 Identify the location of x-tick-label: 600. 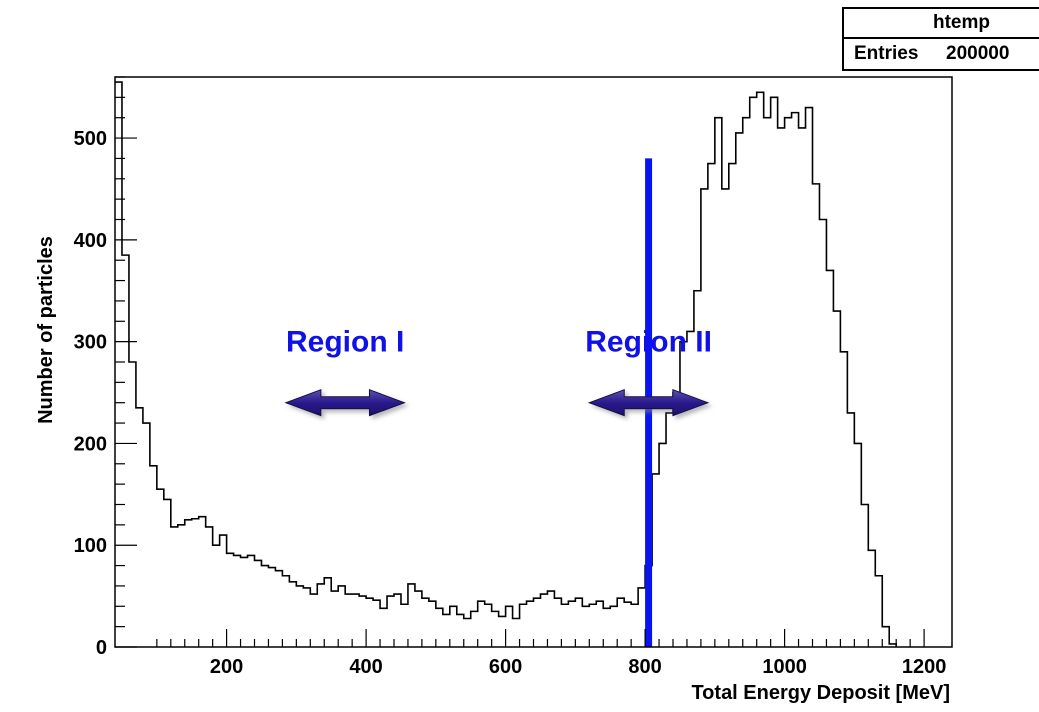
(505, 667).